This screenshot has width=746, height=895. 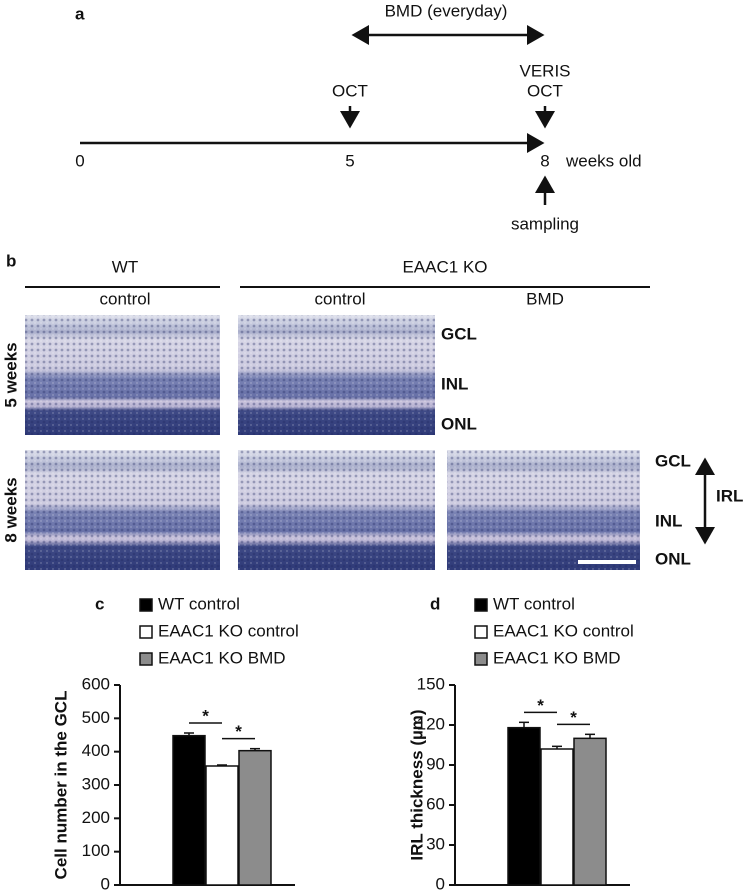 What do you see at coordinates (729, 495) in the screenshot?
I see `irl-label: IRL` at bounding box center [729, 495].